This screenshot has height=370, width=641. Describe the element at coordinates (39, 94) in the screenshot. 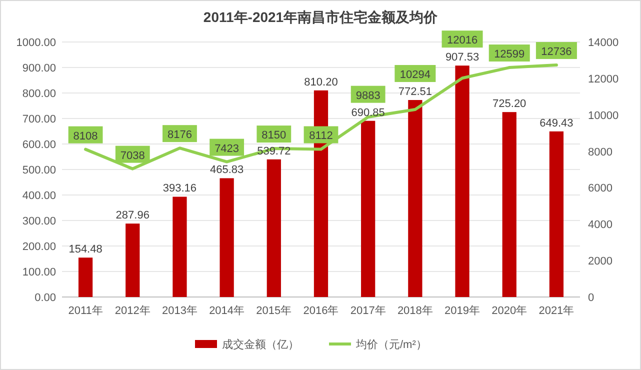

I see `y-tick-label: 800.00` at that location.